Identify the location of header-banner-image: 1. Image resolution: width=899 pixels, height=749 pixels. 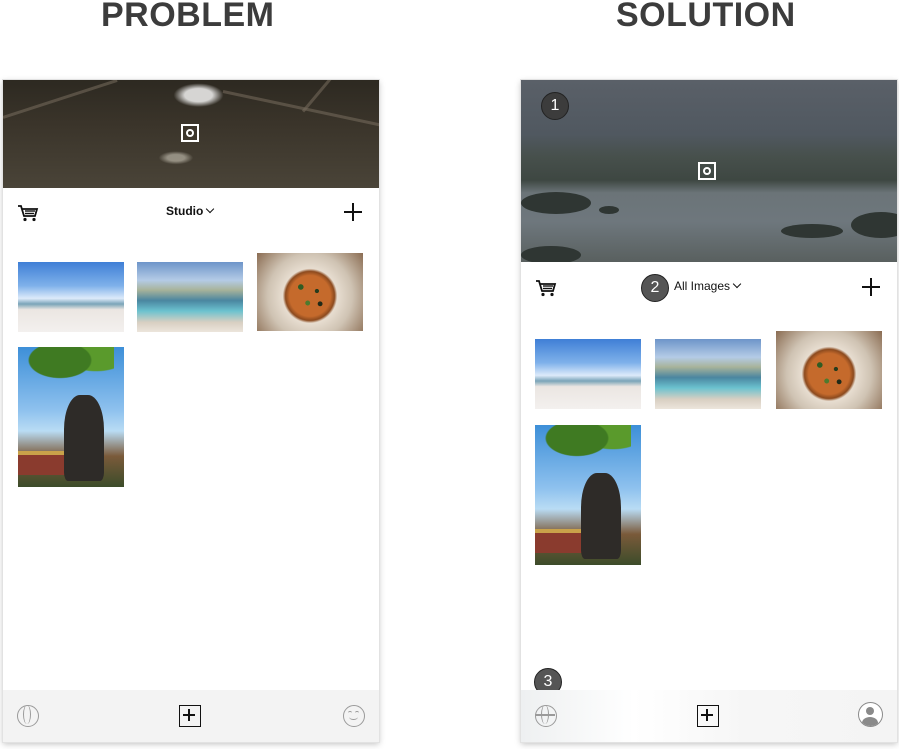
(709, 171).